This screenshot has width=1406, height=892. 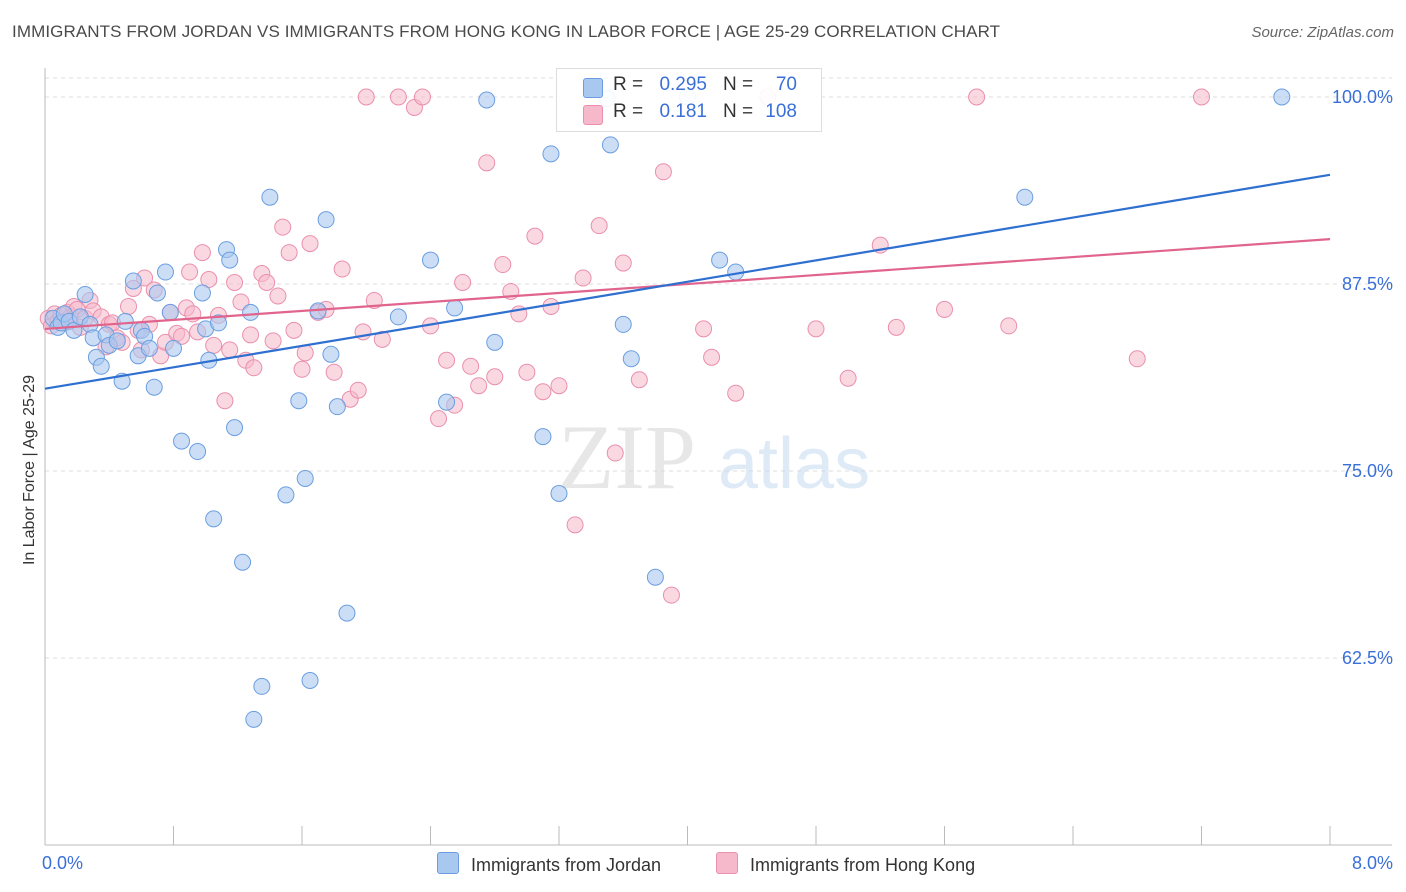 I want to click on x-tick-label: 0.0%, so click(x=62, y=863).